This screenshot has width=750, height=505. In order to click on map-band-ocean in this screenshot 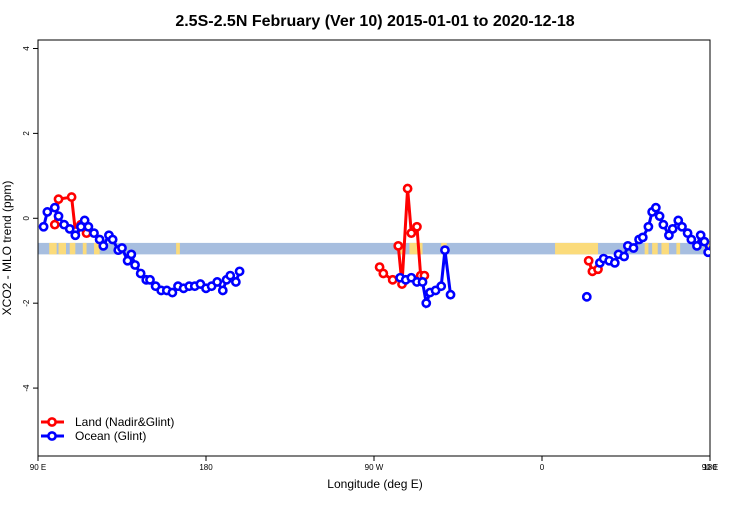, I will do `click(374, 248)`.